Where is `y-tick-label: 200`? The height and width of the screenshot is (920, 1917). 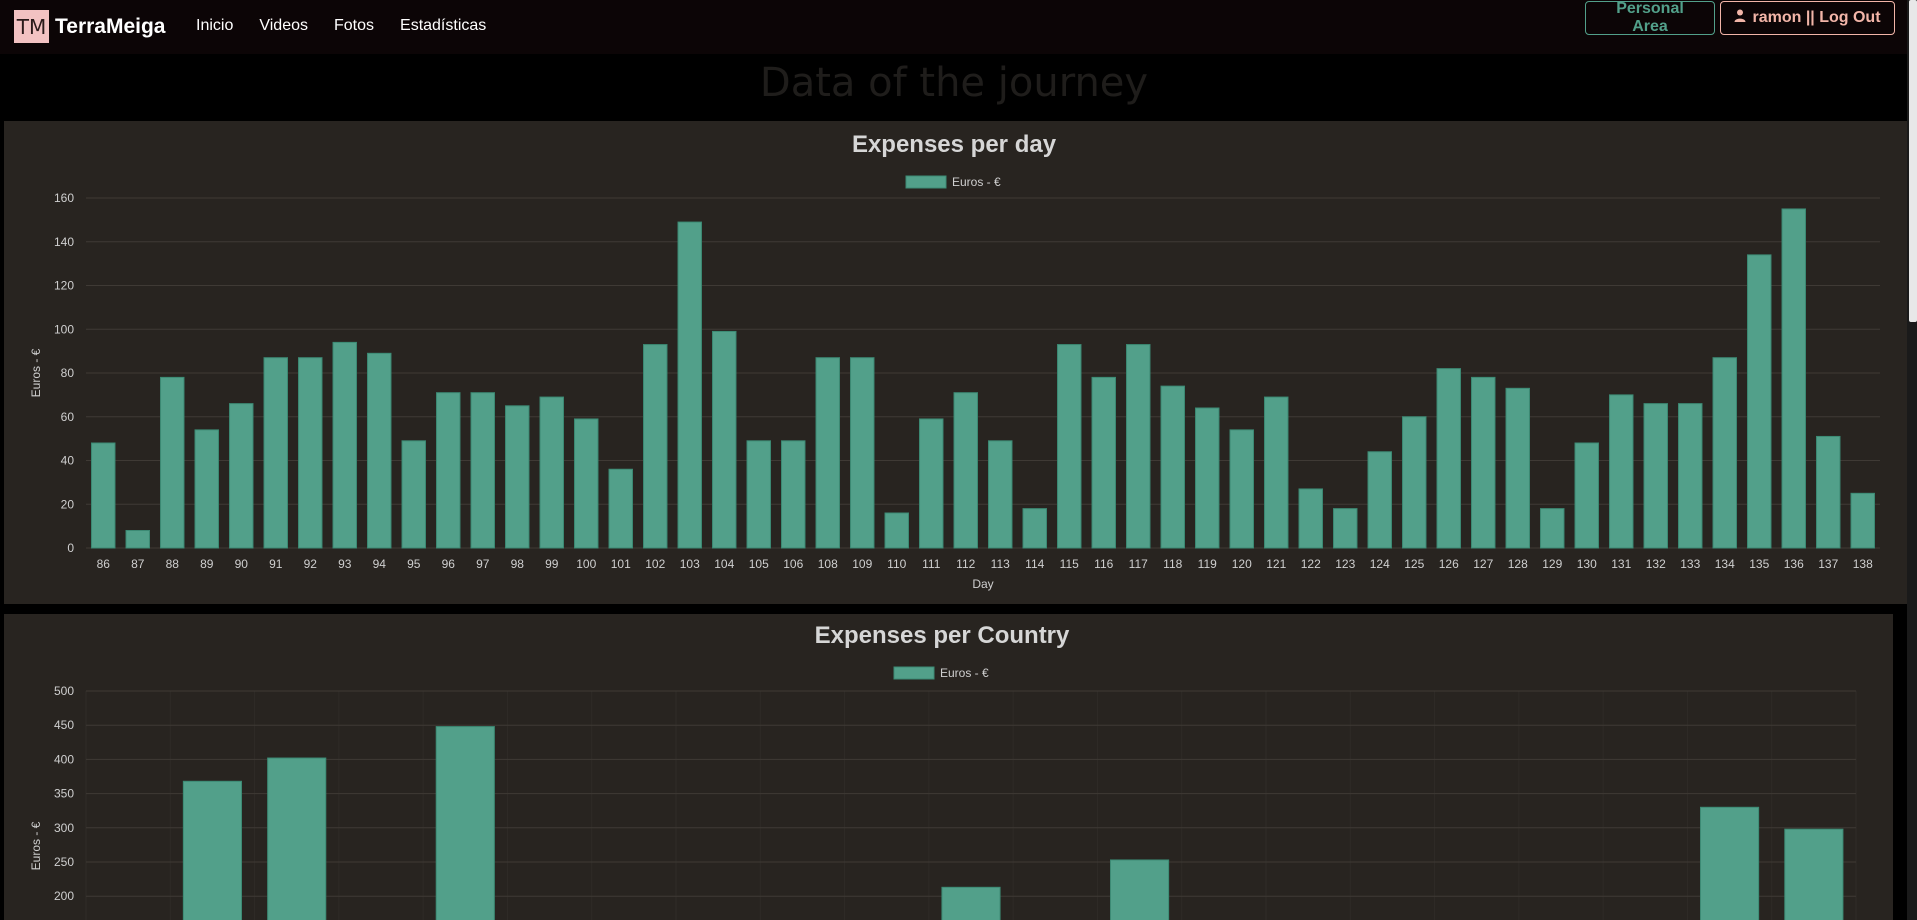 y-tick-label: 200 is located at coordinates (64, 896).